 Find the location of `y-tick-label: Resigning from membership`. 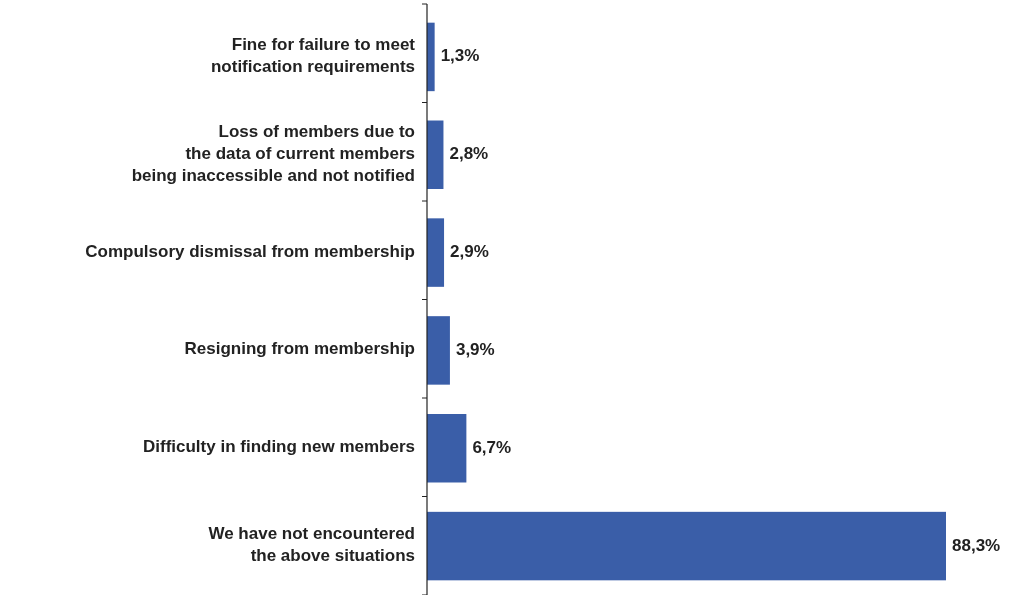

y-tick-label: Resigning from membership is located at coordinates (299, 349).